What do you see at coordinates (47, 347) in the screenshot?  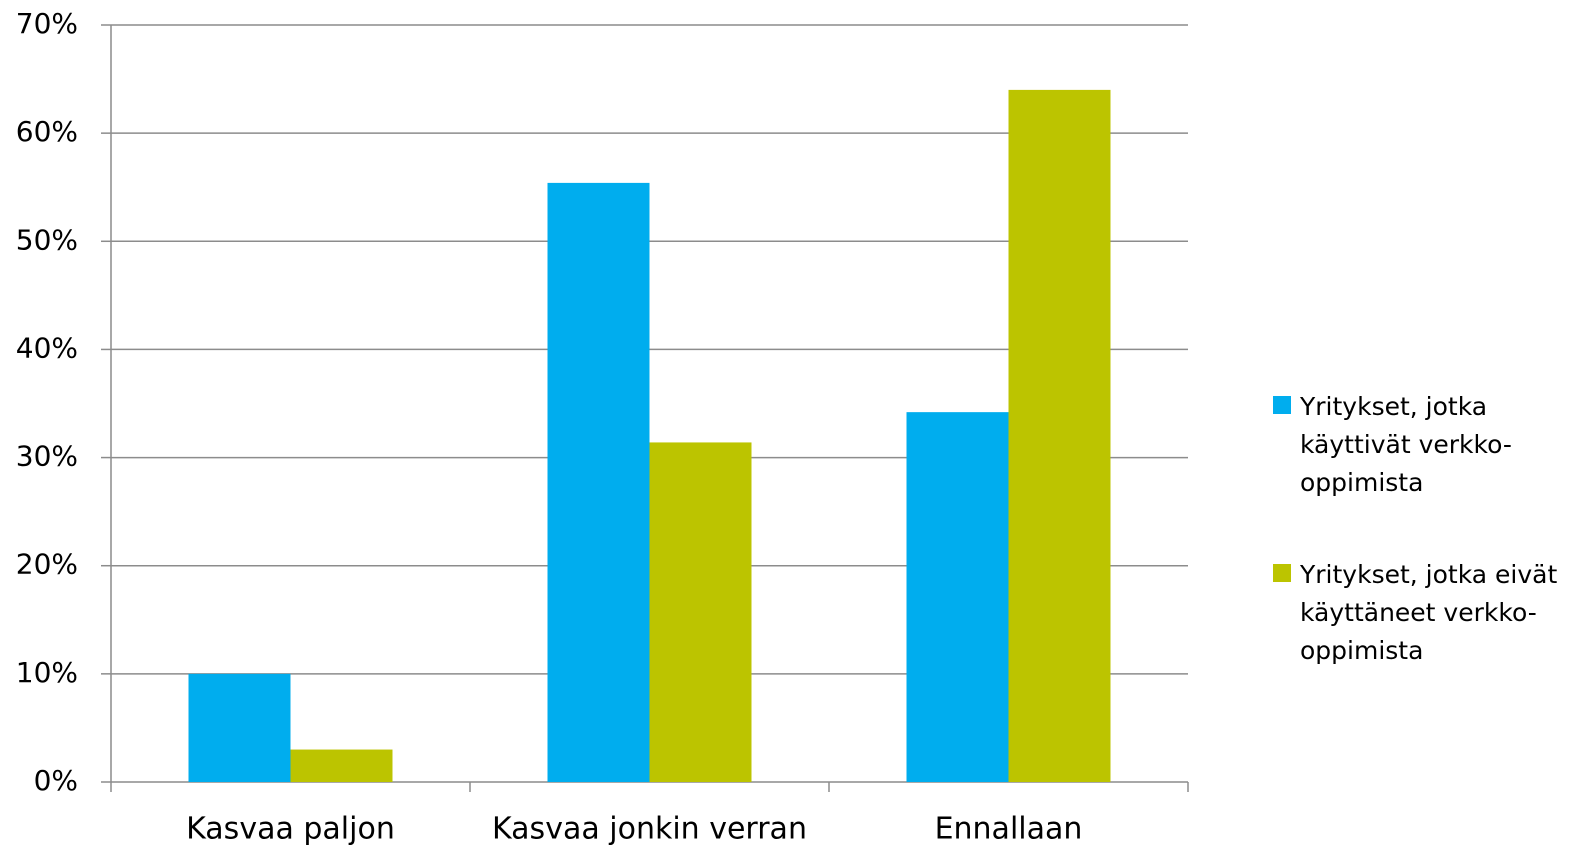 I see `y-tick-label: 40%` at bounding box center [47, 347].